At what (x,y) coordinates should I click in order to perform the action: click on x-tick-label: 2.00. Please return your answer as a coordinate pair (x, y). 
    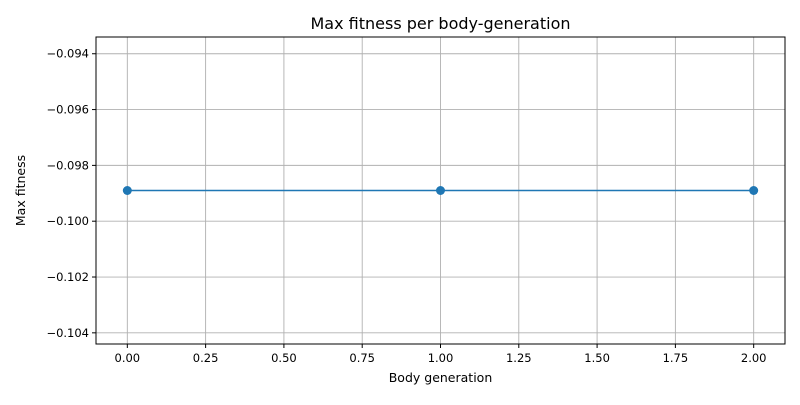
    Looking at the image, I should click on (754, 358).